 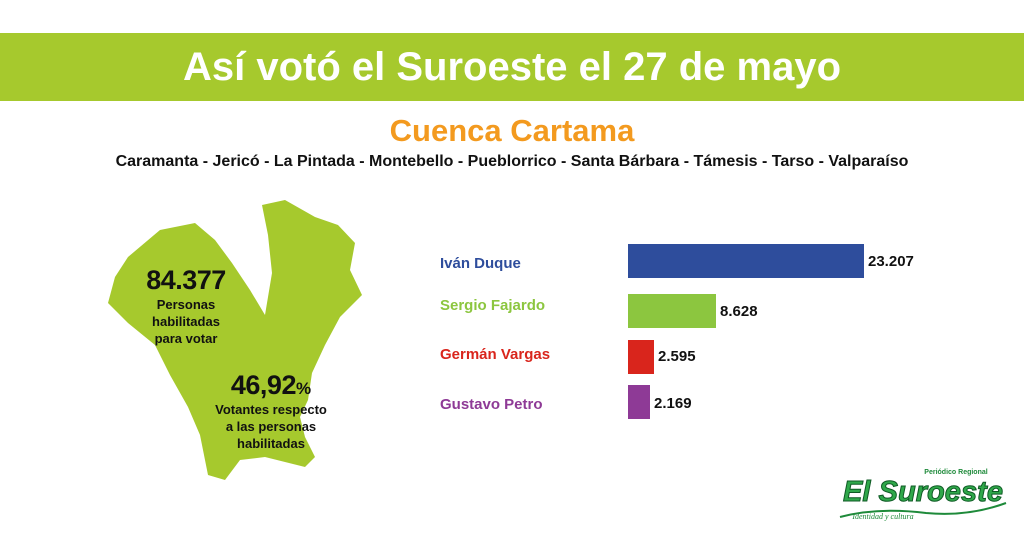 I want to click on title-banner: Así votó el Suroeste el 27 de mayo, so click(x=512, y=67).